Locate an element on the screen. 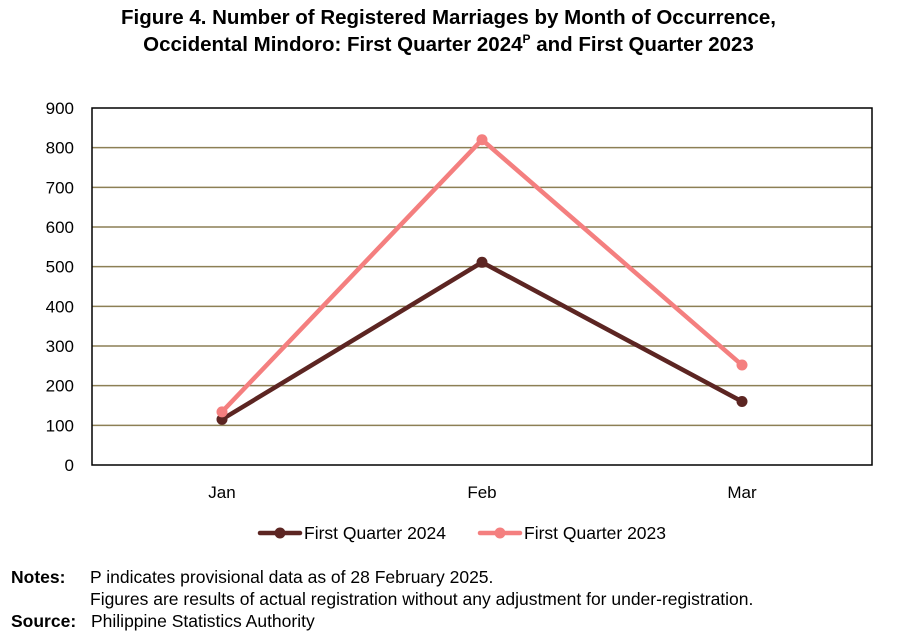 The width and height of the screenshot is (897, 637). notes-label: Notes: is located at coordinates (38, 577).